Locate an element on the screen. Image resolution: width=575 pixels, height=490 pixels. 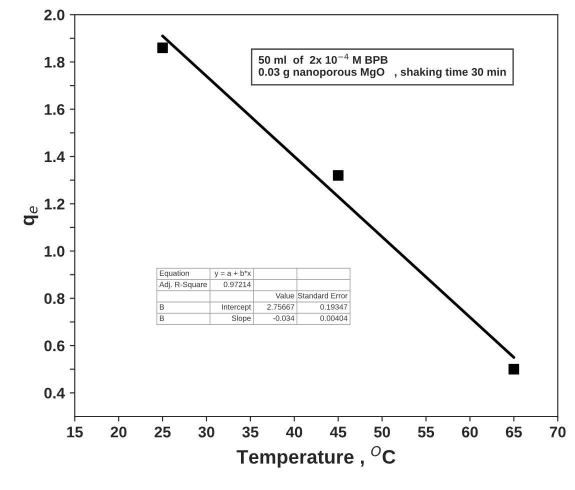
x-tick-label: 50 is located at coordinates (382, 432).